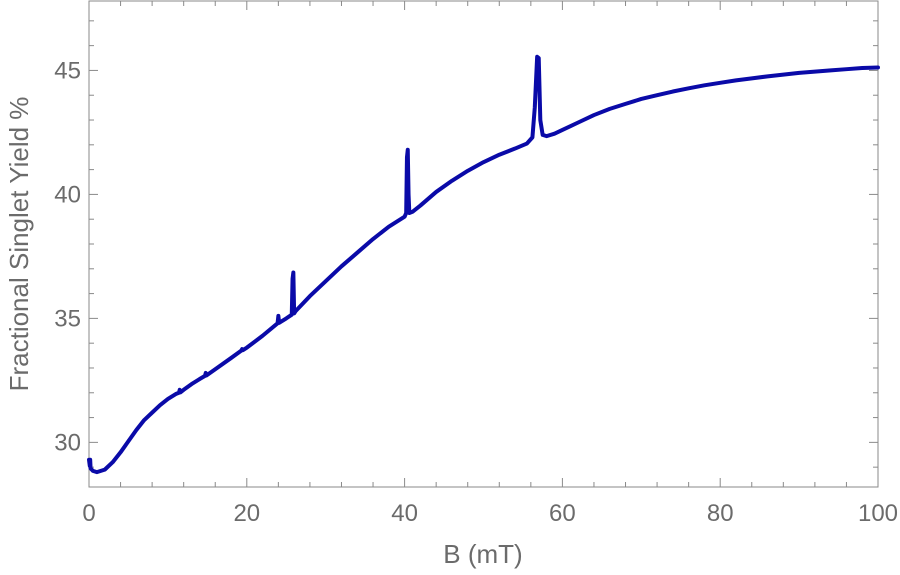 The width and height of the screenshot is (900, 575). I want to click on y-tick-label: 45, so click(67, 70).